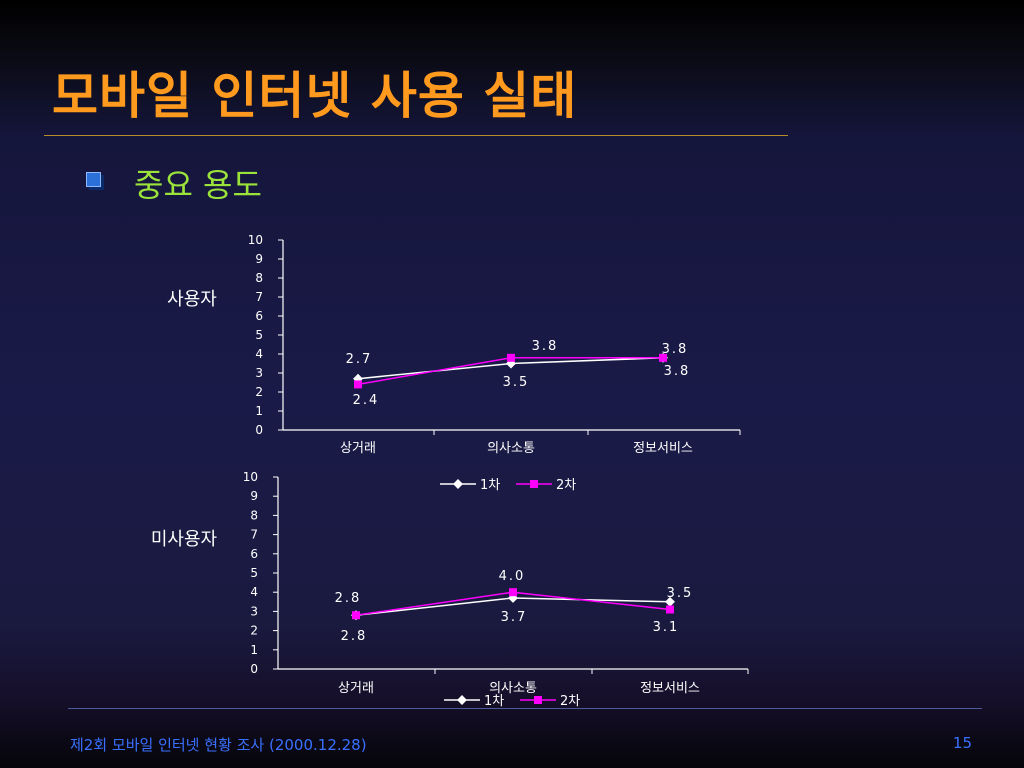  Describe the element at coordinates (259, 354) in the screenshot. I see `chart1-y-tick-label: 4` at that location.